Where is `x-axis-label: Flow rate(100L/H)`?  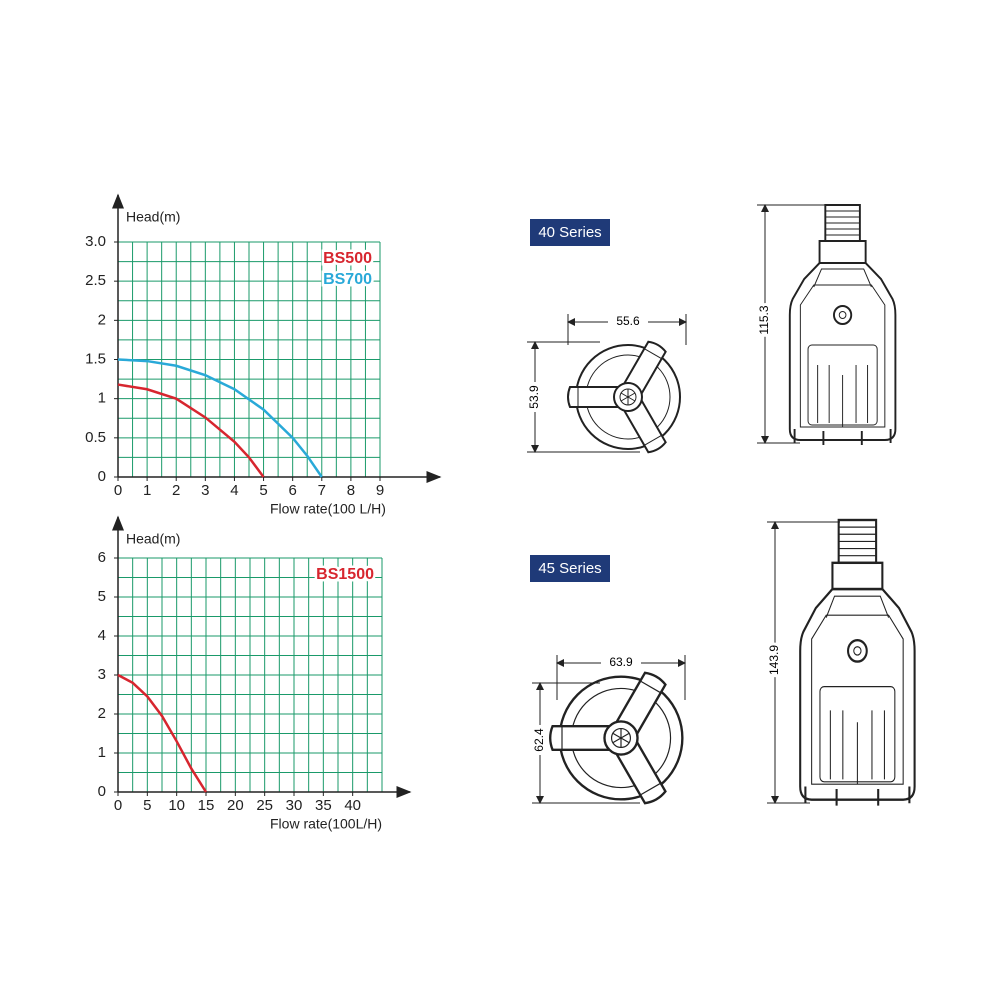
x-axis-label: Flow rate(100L/H) is located at coordinates (326, 824).